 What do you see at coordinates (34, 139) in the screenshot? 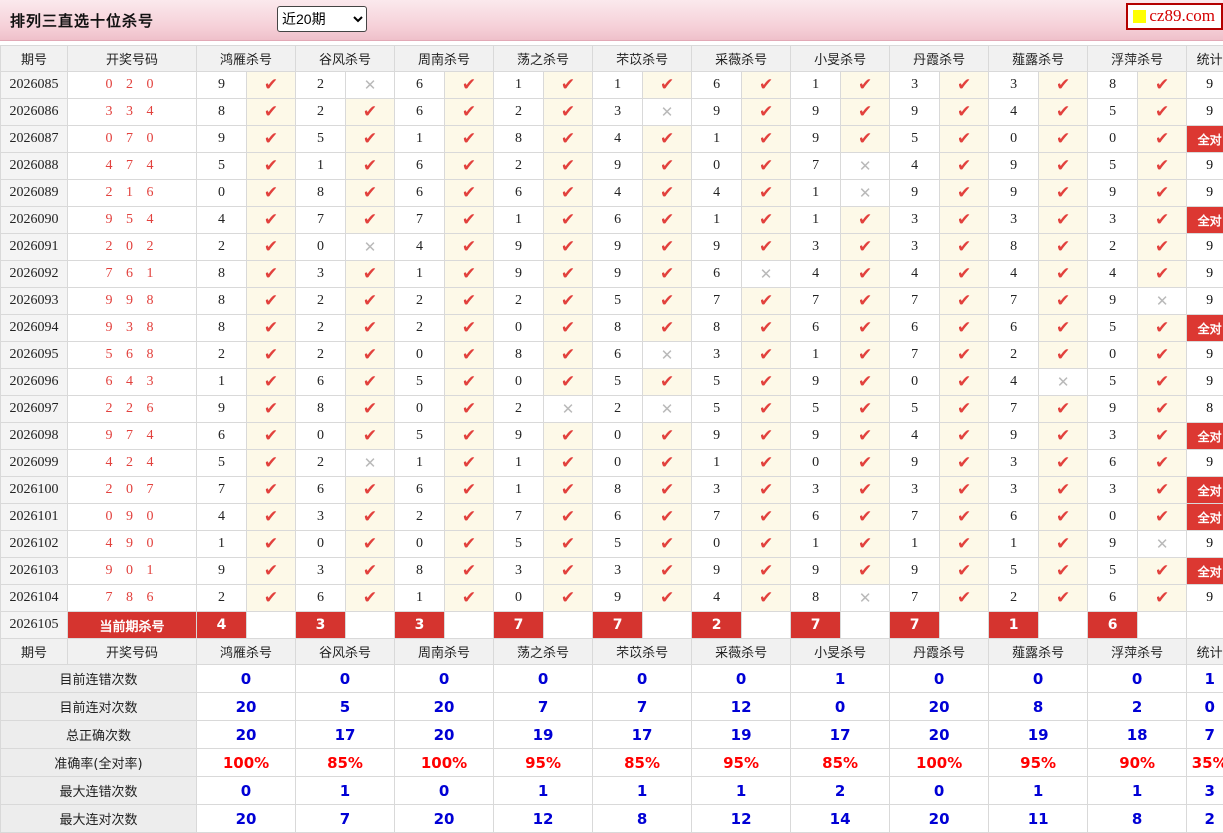
I see `period-cell: 2026087` at bounding box center [34, 139].